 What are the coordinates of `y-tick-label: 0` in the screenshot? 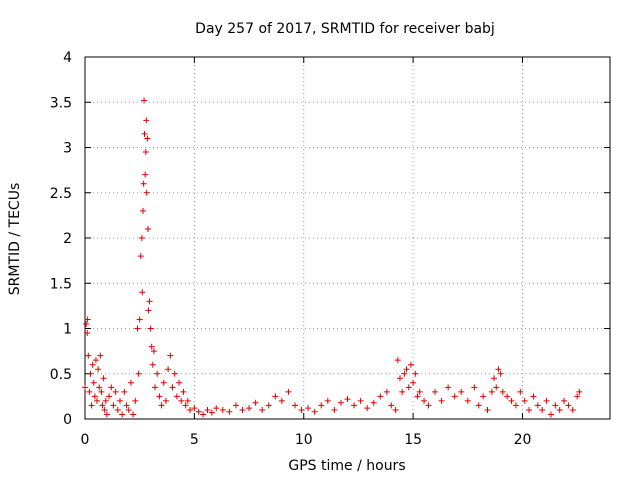 It's located at (67, 420).